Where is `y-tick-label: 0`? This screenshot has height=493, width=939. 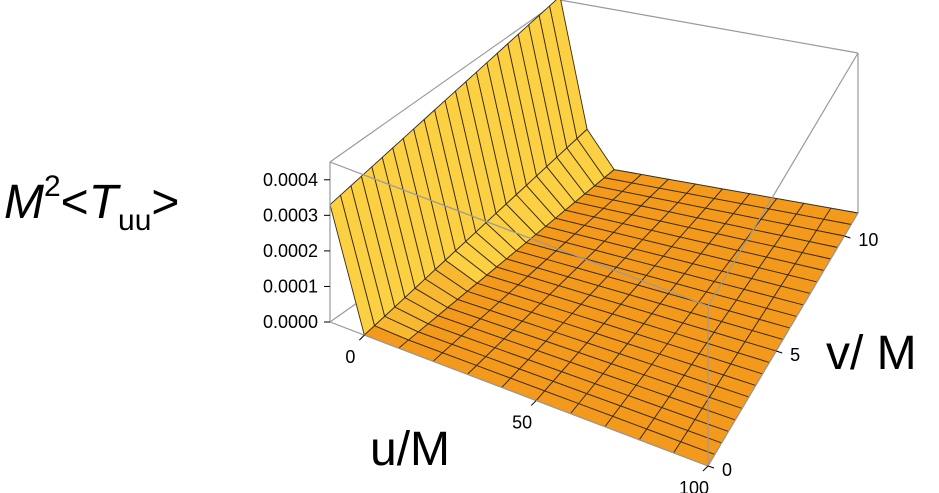 y-tick-label: 0 is located at coordinates (727, 470).